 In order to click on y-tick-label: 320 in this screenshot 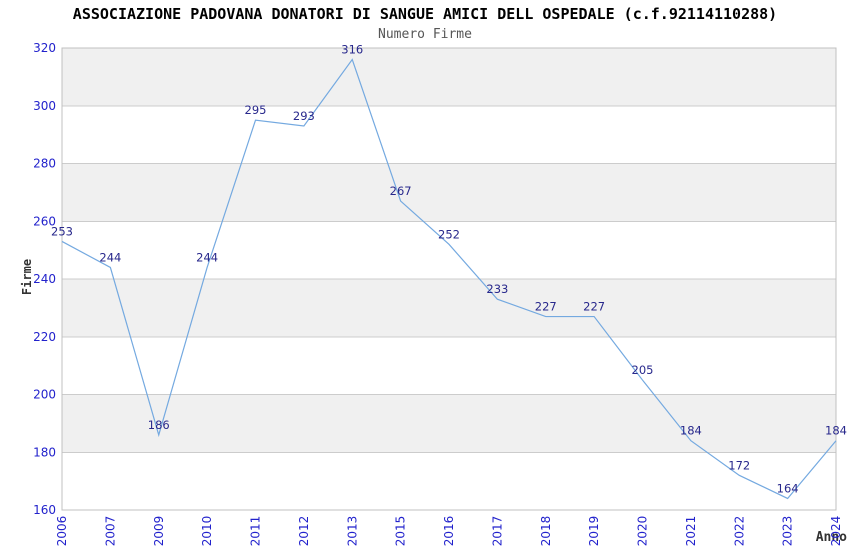, I will do `click(44, 48)`.